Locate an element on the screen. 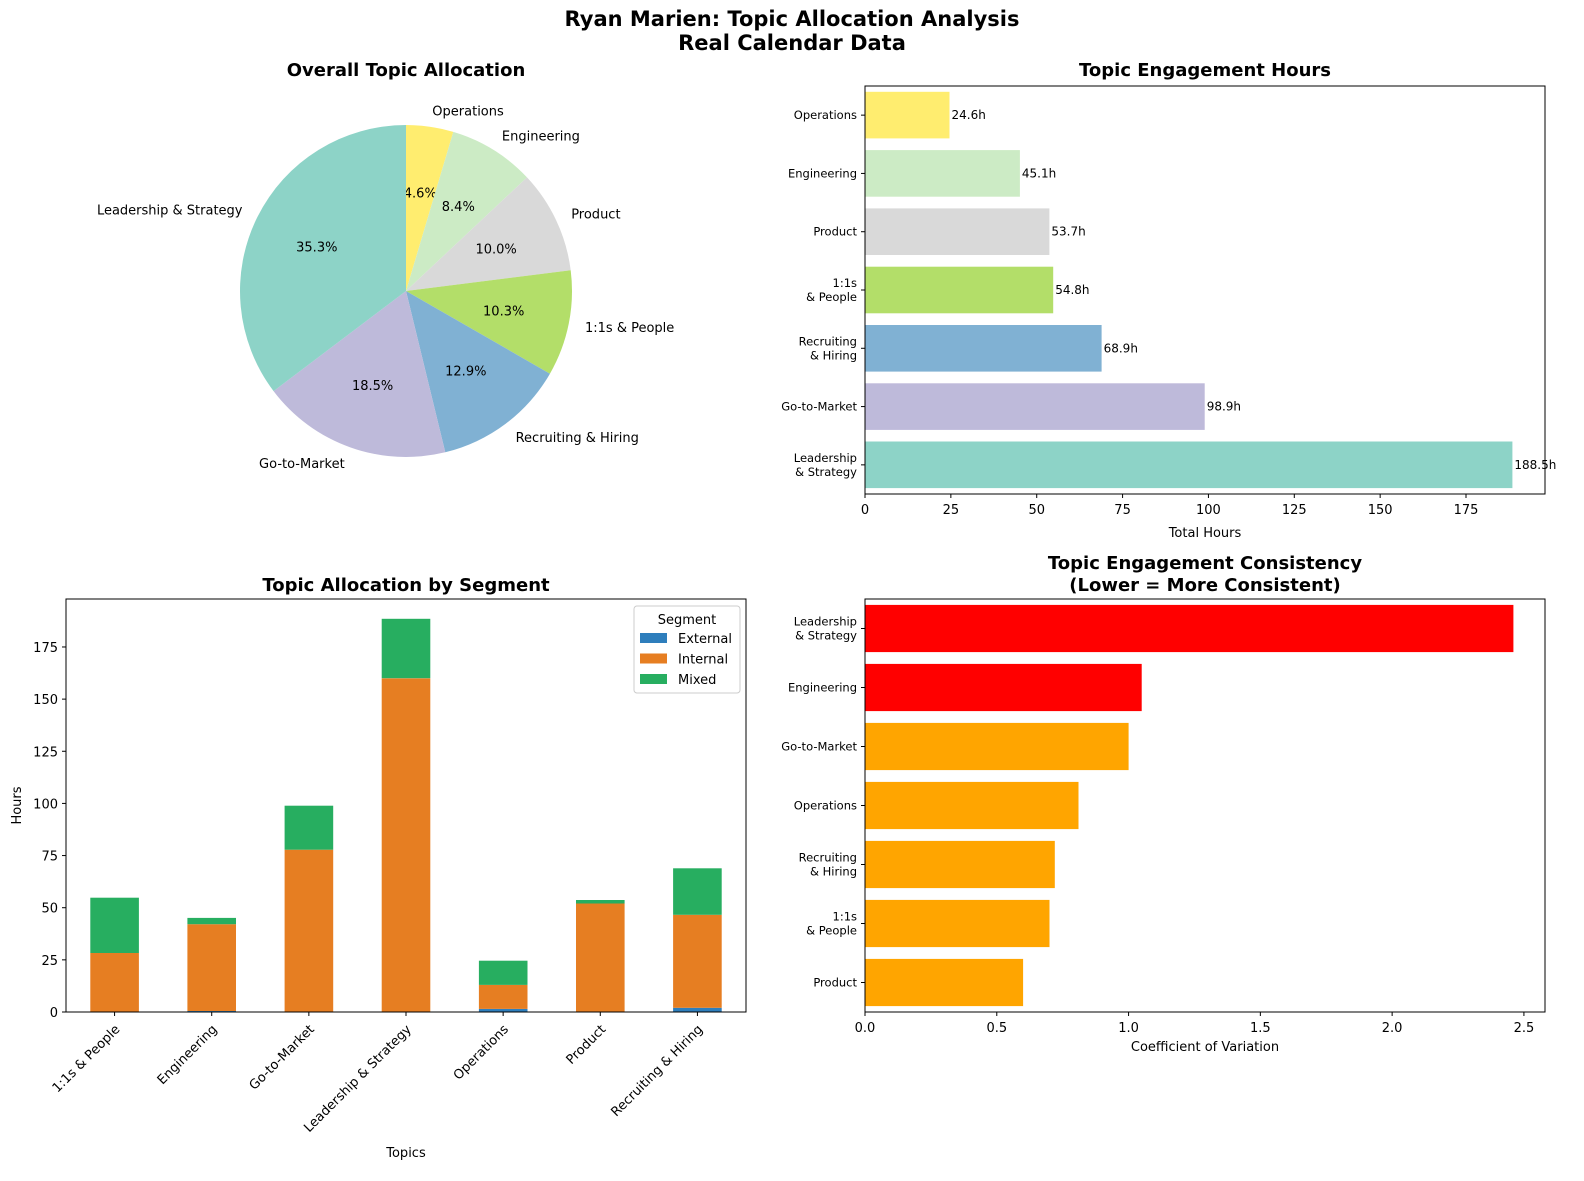 Image resolution: width=1584 pixels, height=1181 pixels. cv-title-line1: Topic Engagement Consistency is located at coordinates (1205, 563).